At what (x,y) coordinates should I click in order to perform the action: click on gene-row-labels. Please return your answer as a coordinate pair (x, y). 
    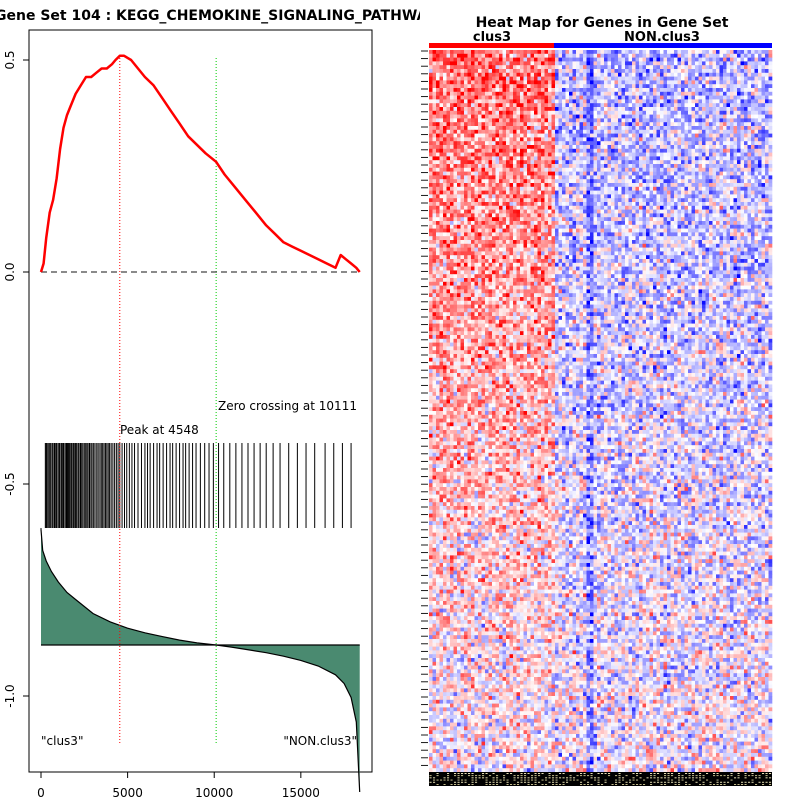
    Looking at the image, I should click on (424, 408).